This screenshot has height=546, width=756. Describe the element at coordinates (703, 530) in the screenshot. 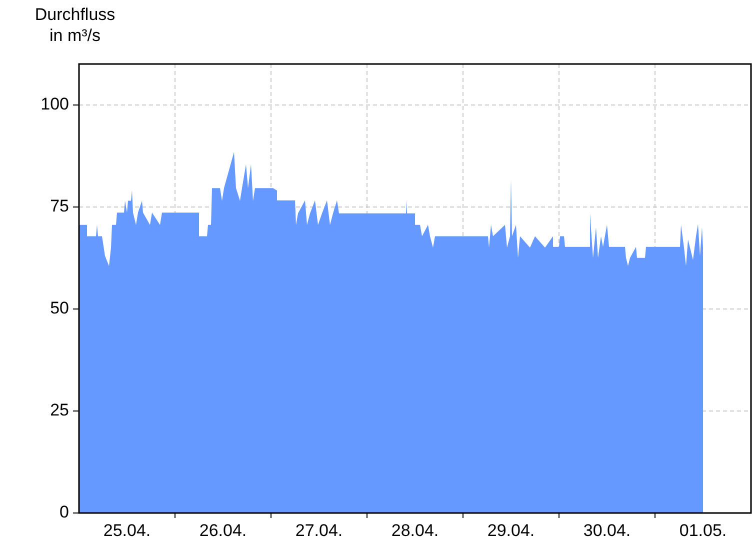

I see `x-tick-label: 01.05.` at that location.